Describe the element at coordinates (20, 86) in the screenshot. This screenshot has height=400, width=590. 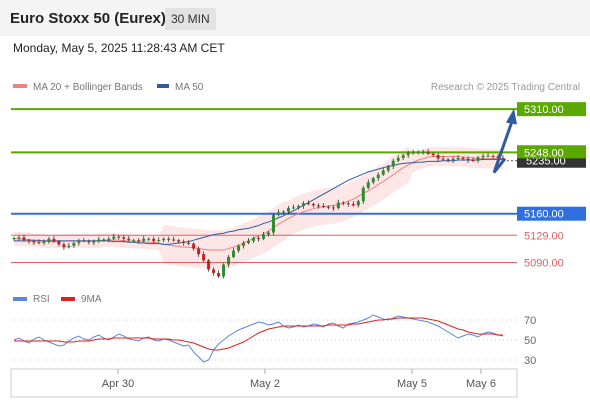
I see `ma20-legend-swatch` at that location.